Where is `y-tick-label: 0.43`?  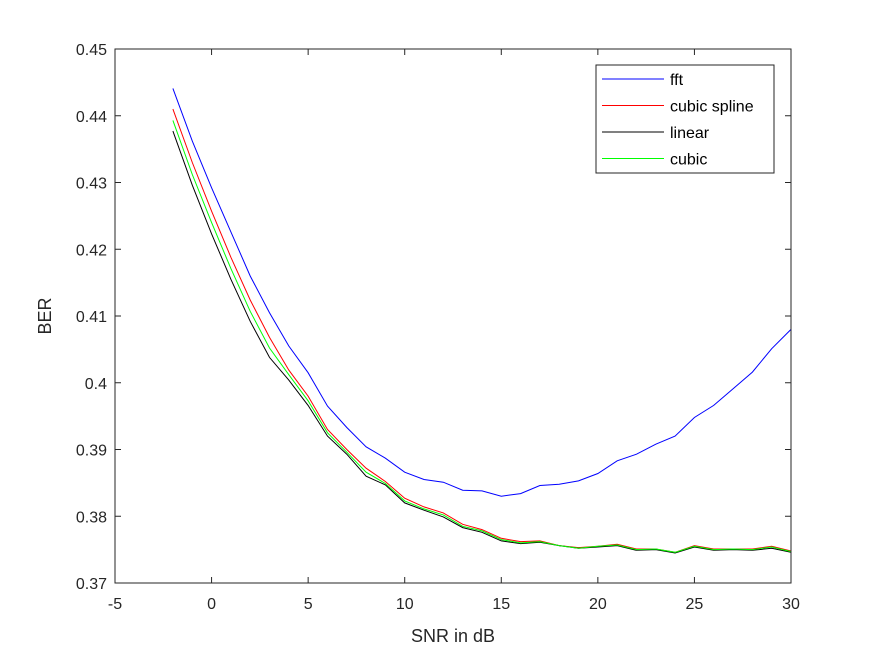 y-tick-label: 0.43 is located at coordinates (91, 184).